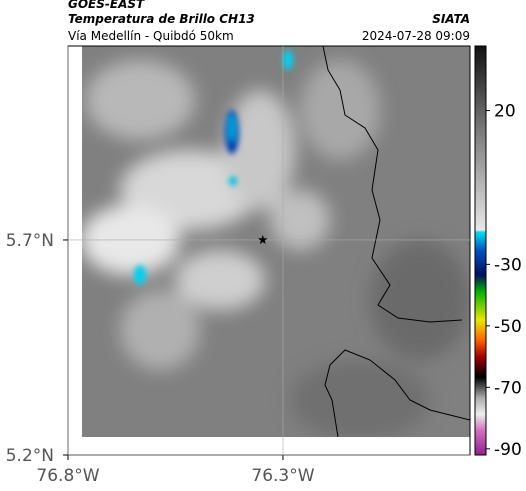 The image size is (526, 491). Describe the element at coordinates (30, 241) in the screenshot. I see `y-tick-label: 5.7°N` at that location.